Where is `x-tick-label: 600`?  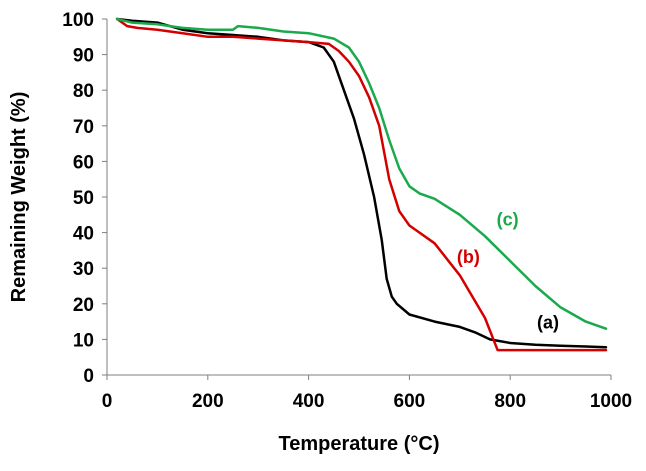
x-tick-label: 600 is located at coordinates (410, 401).